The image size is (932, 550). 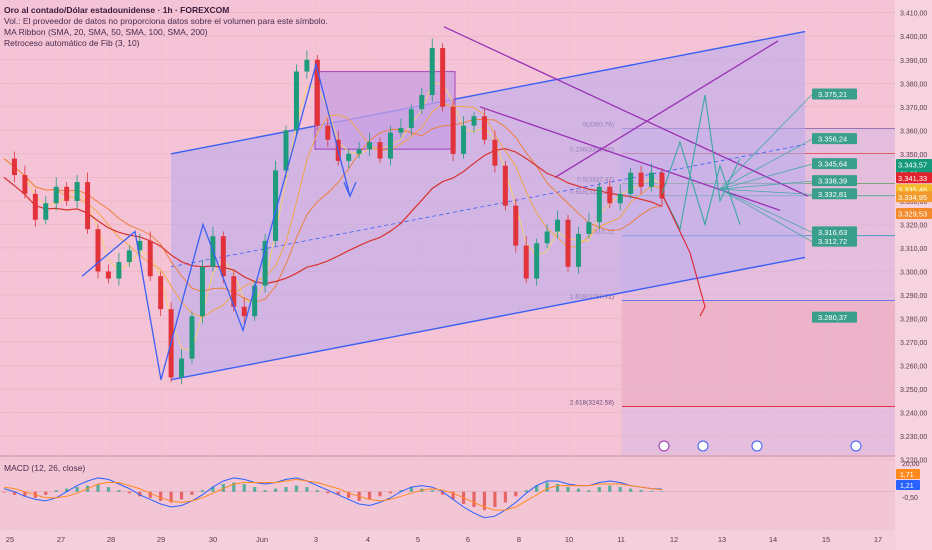 I want to click on y-tick-label: 3.220,00, so click(x=913, y=461).